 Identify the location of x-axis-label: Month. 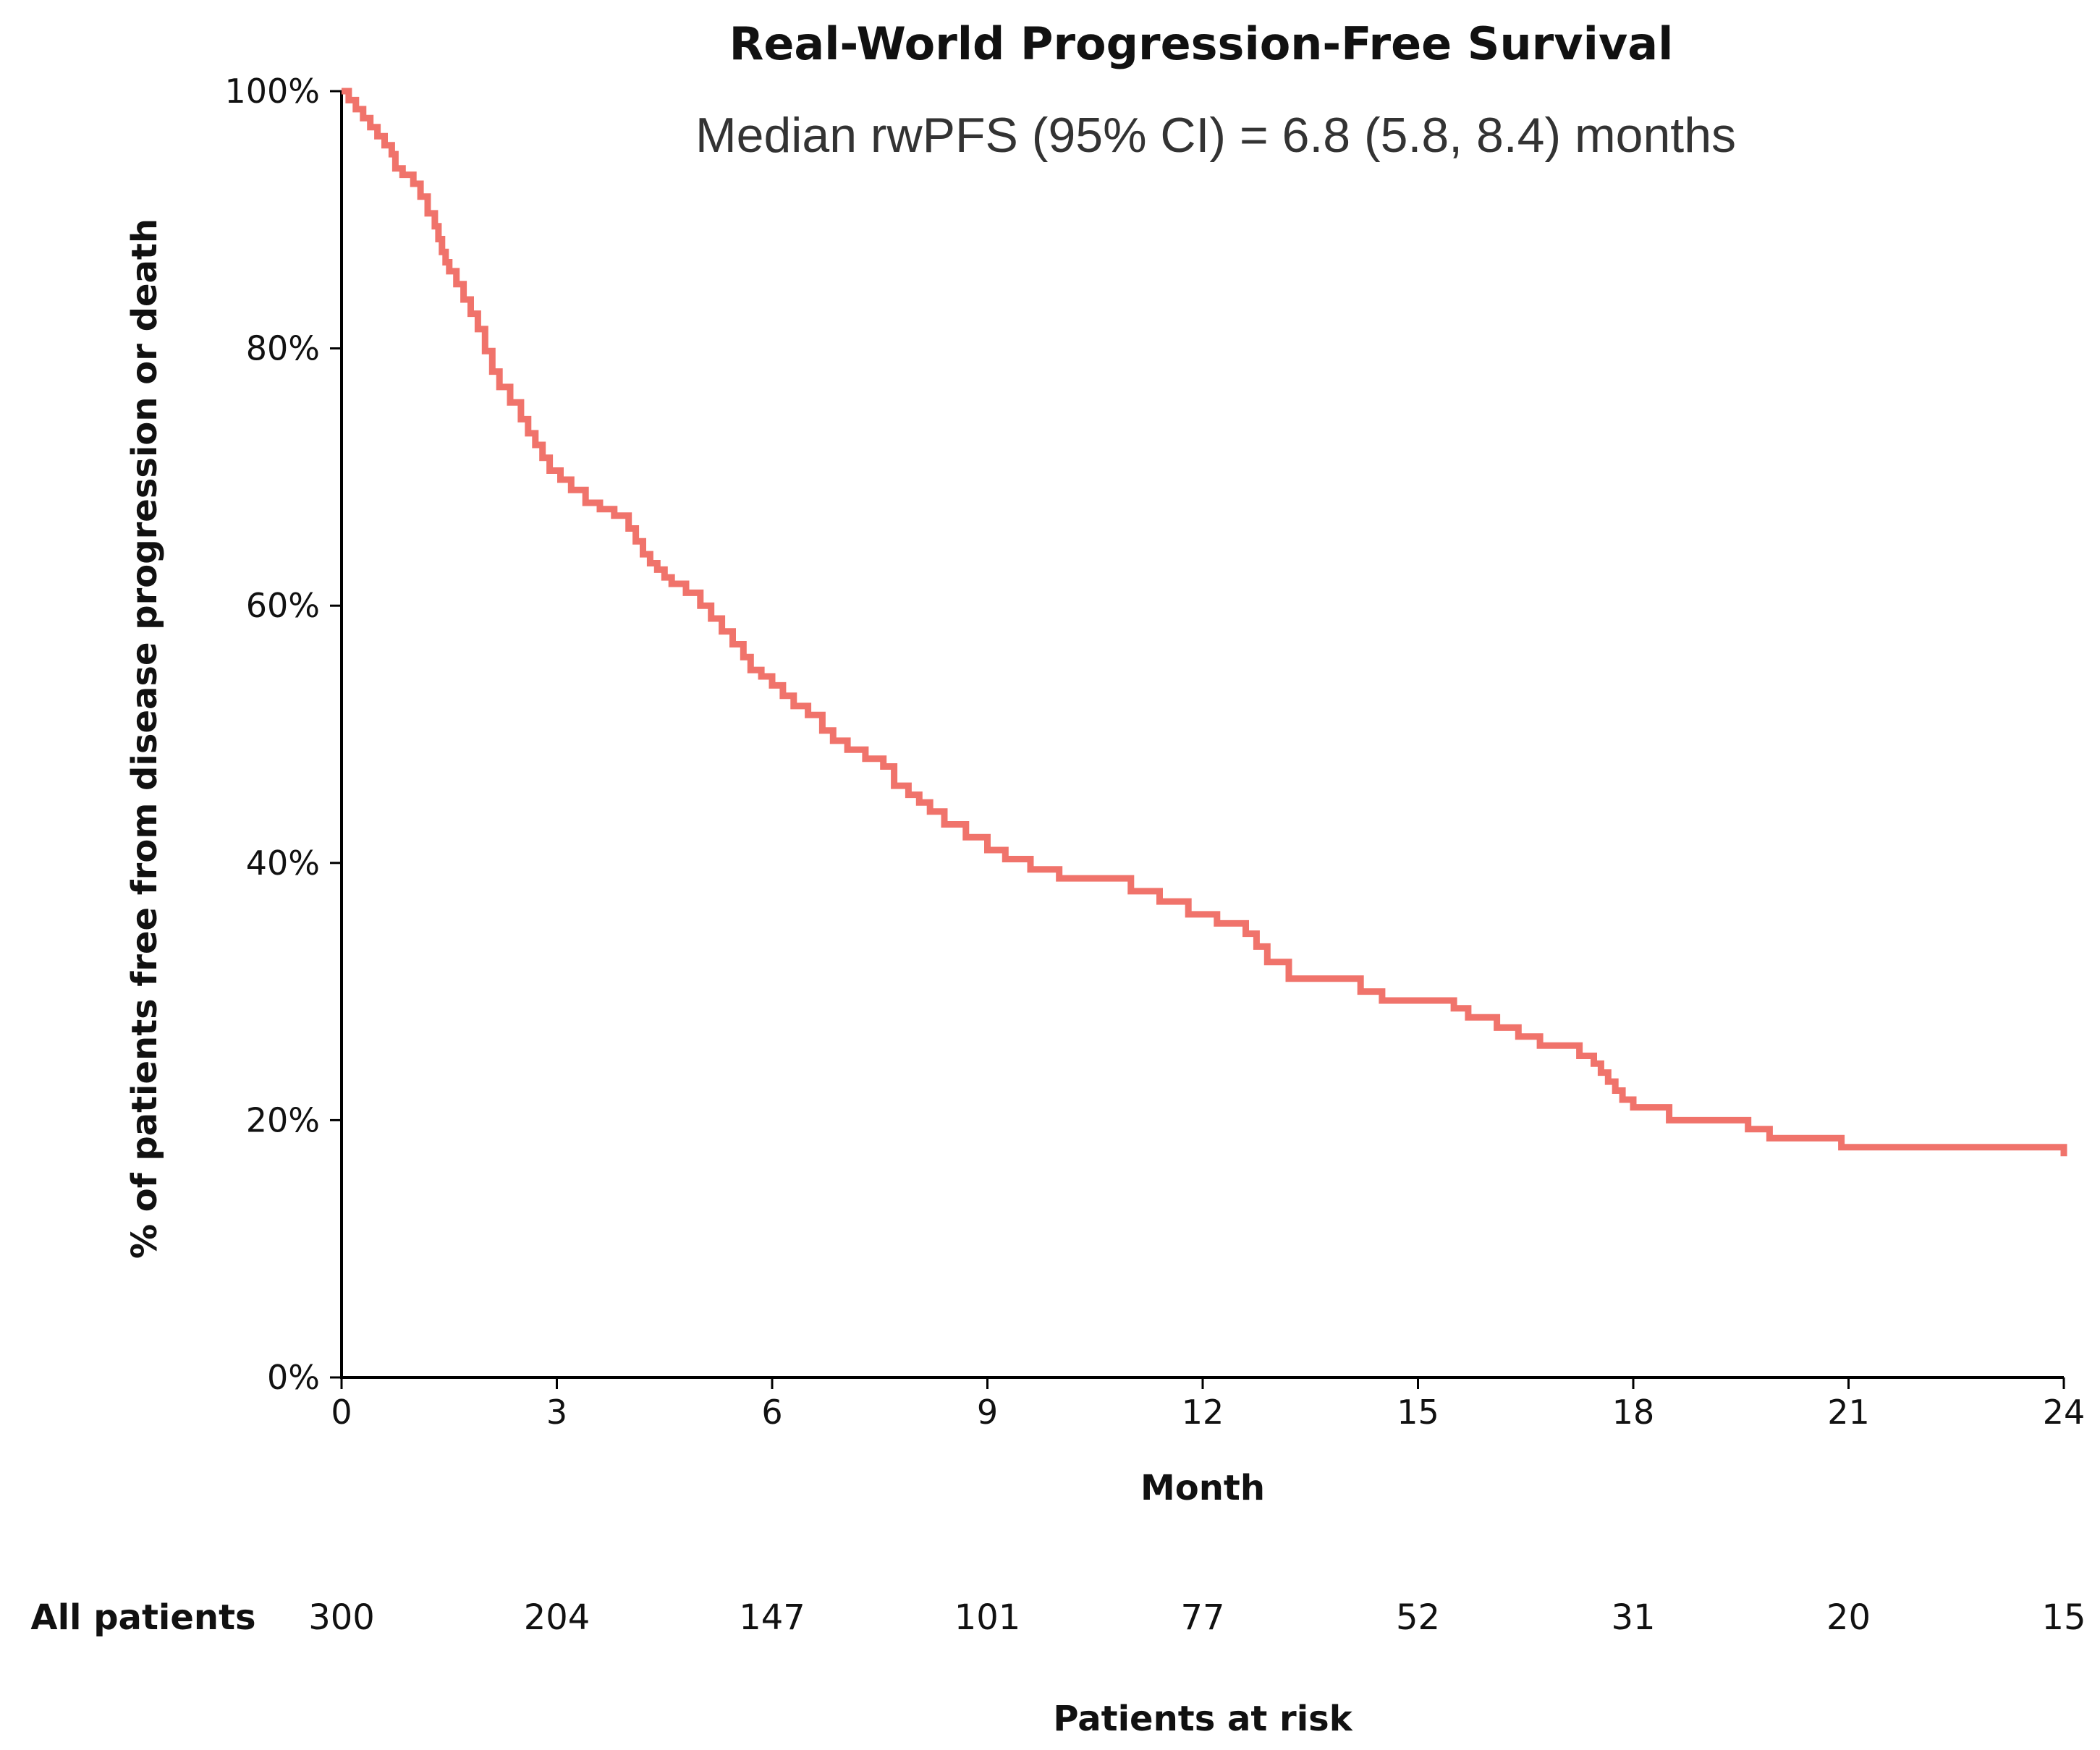
(1203, 1488).